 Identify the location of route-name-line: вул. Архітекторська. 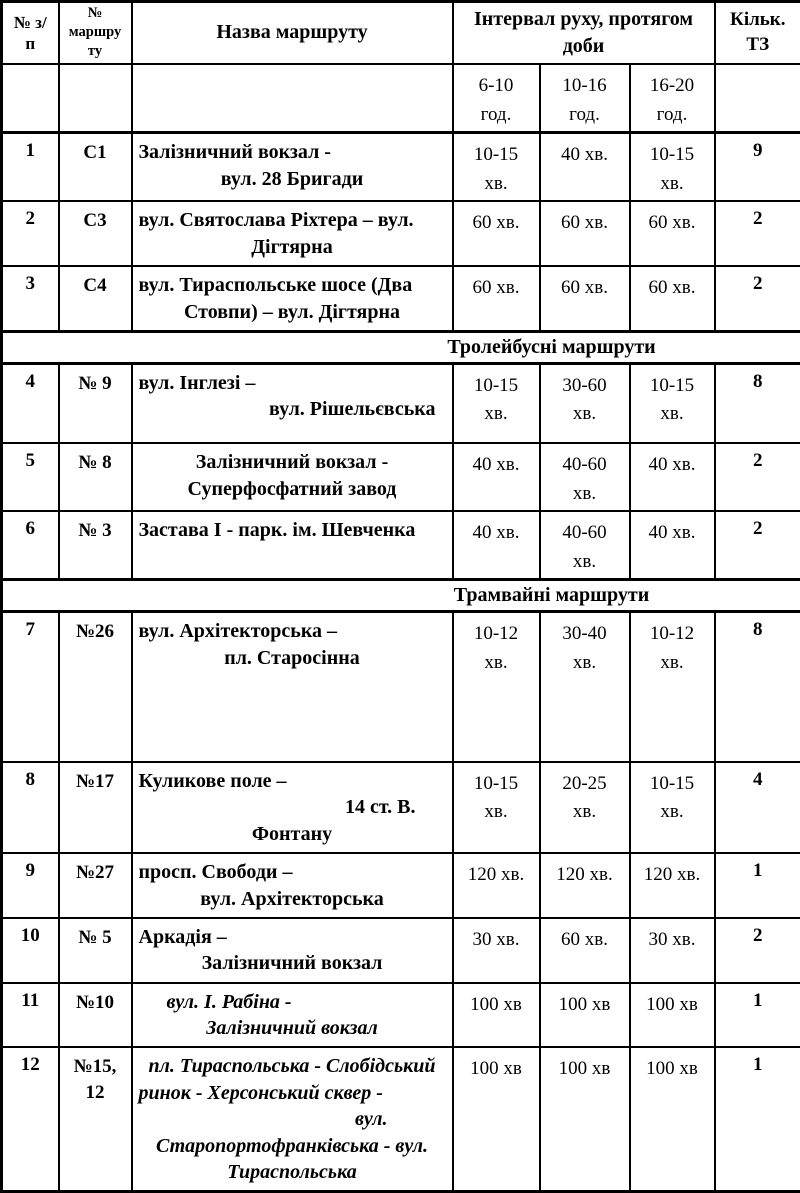
(292, 899).